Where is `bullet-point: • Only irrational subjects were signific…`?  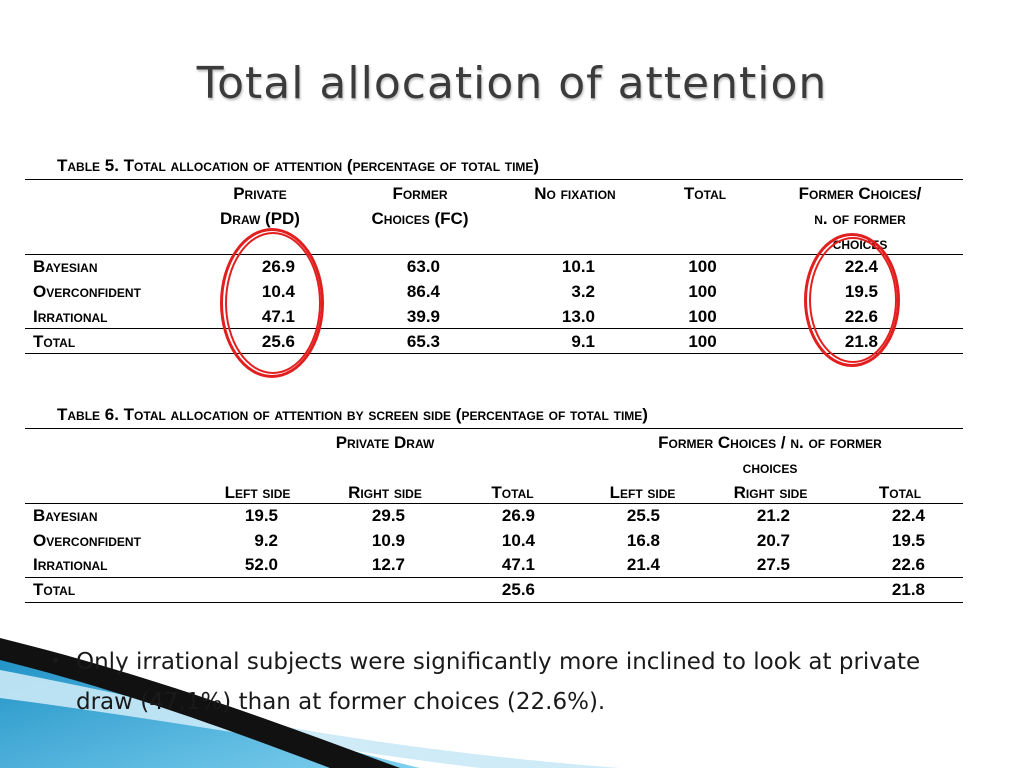
bullet-point: • Only irrational subjects were signific… is located at coordinates (515, 682).